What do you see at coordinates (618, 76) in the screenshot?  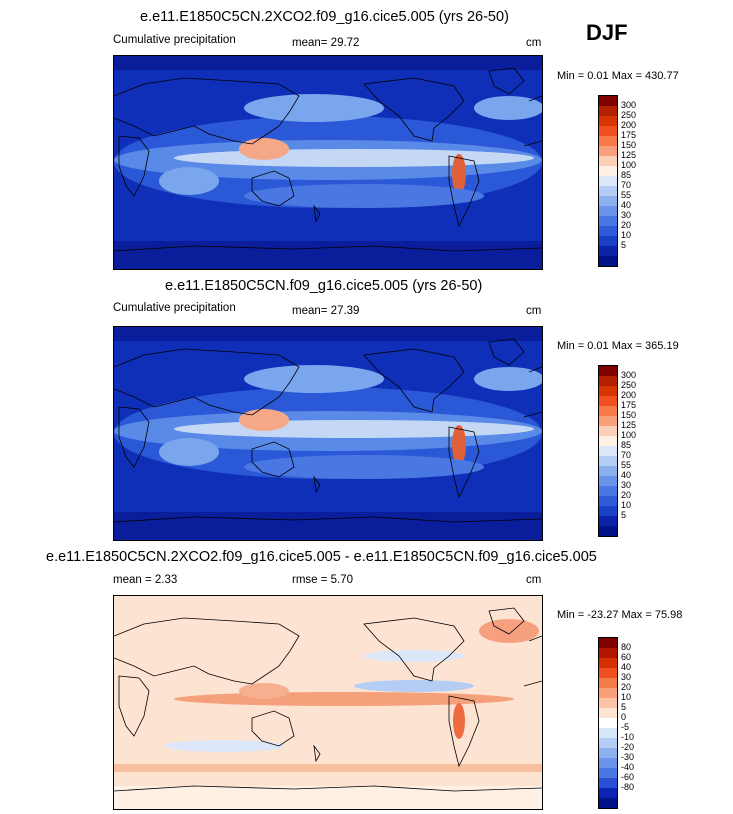 I see `panel-1-minmax: Min = 0.01 Max = 430.77` at bounding box center [618, 76].